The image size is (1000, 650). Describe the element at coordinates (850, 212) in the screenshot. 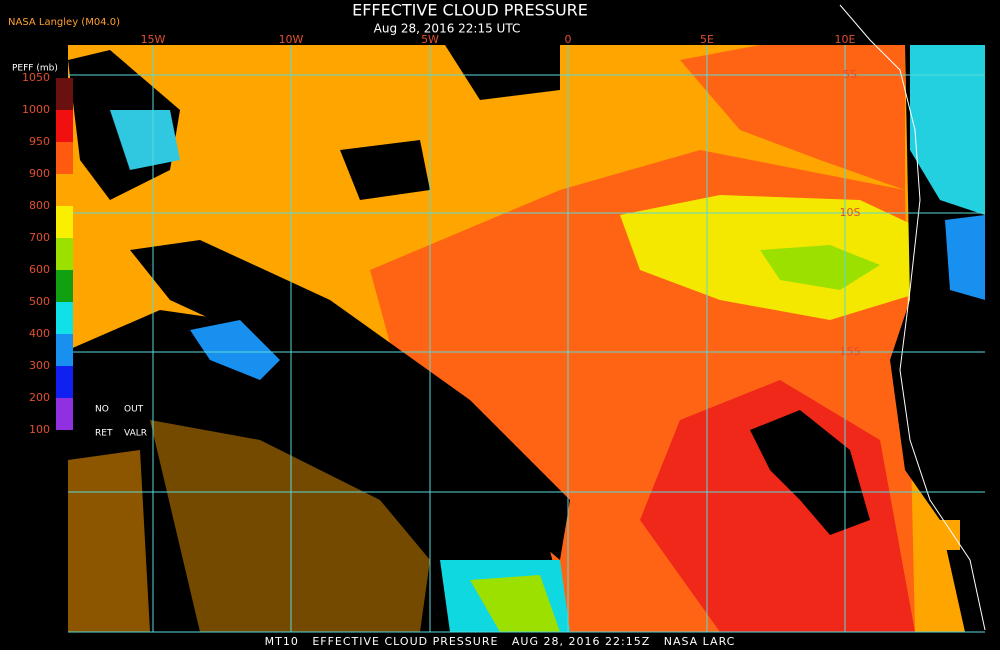

I see `lat-label: 10S` at that location.